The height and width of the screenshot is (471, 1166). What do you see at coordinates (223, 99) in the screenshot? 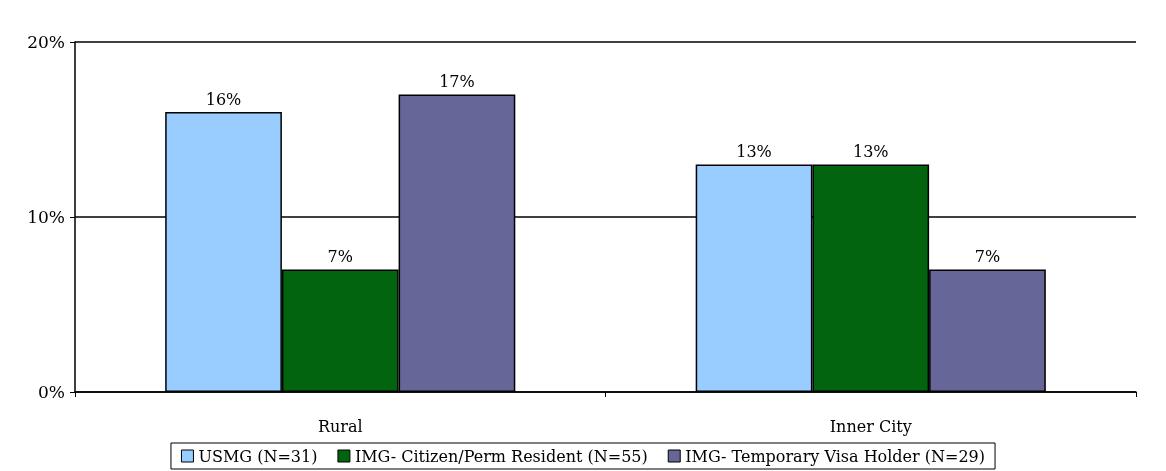
I see `data-label: 16%` at bounding box center [223, 99].